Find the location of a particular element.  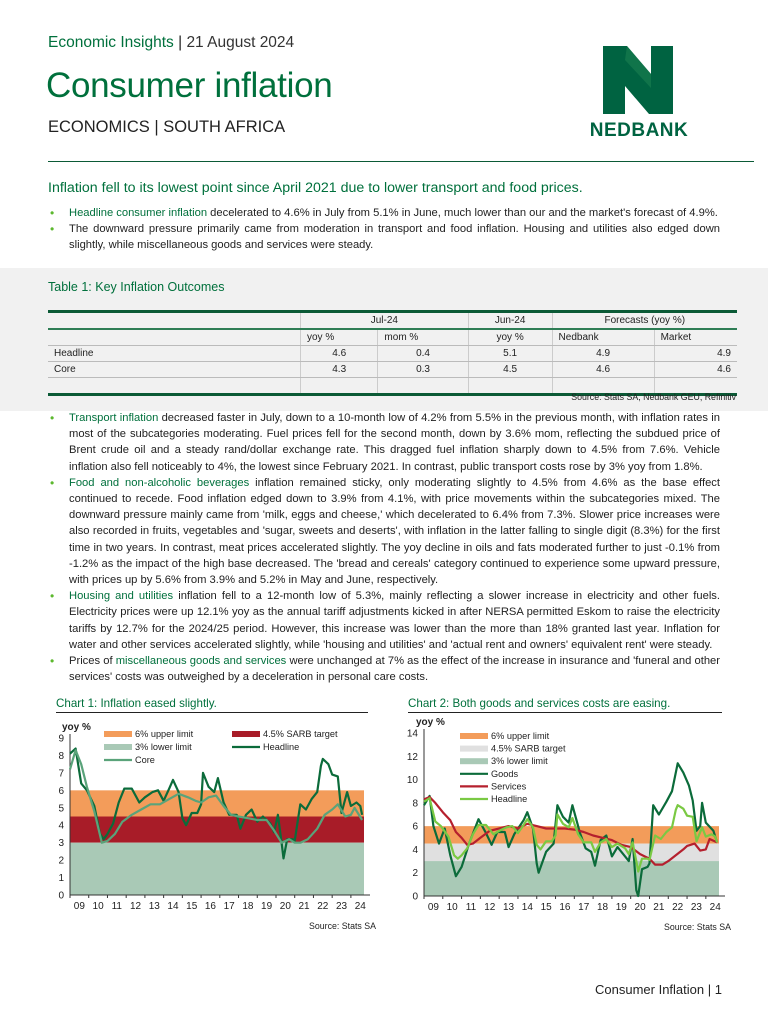

legend-label: 6% upper limit is located at coordinates (164, 734).